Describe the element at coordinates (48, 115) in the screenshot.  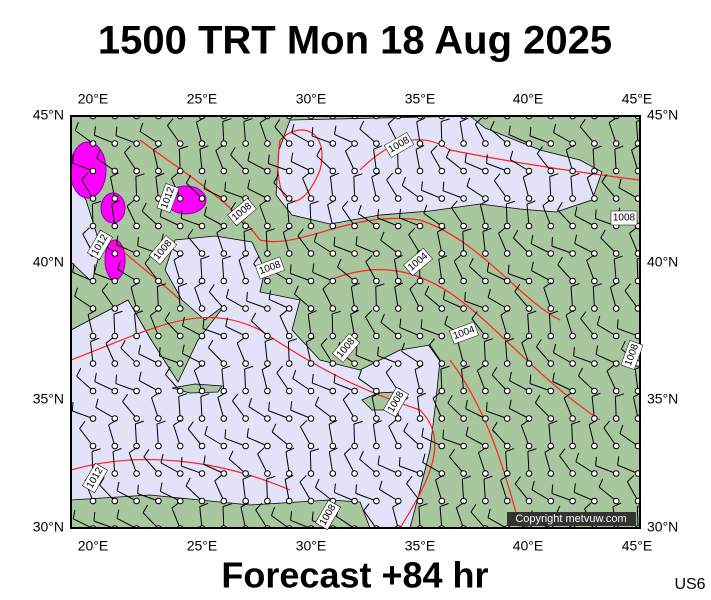
I see `lat-label: 45°N` at that location.